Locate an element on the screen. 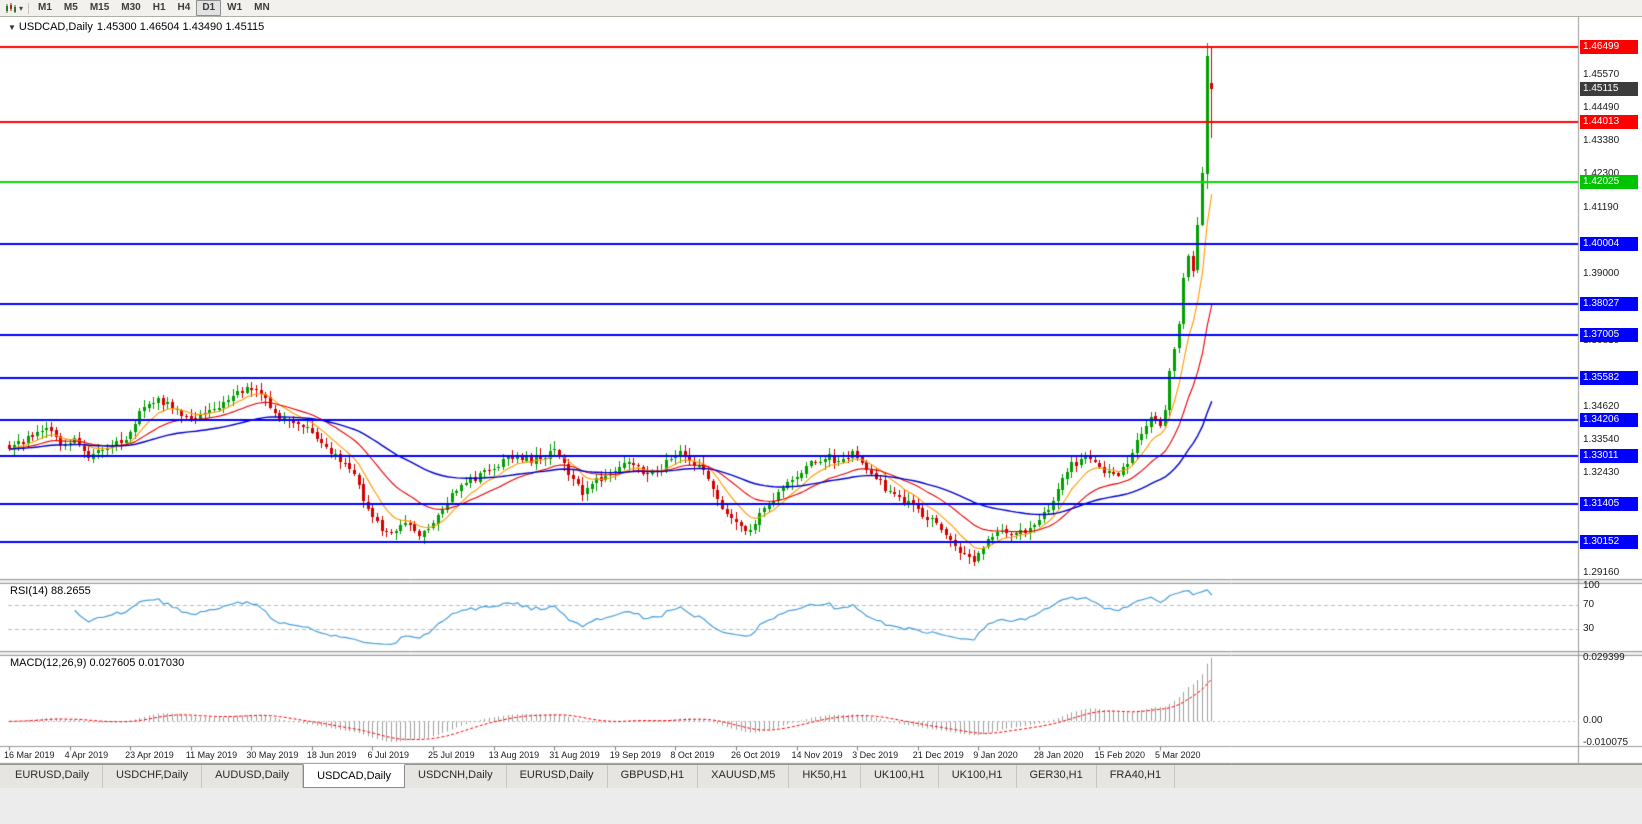  date-axis-label: 23 Apr 2019 is located at coordinates (149, 755).